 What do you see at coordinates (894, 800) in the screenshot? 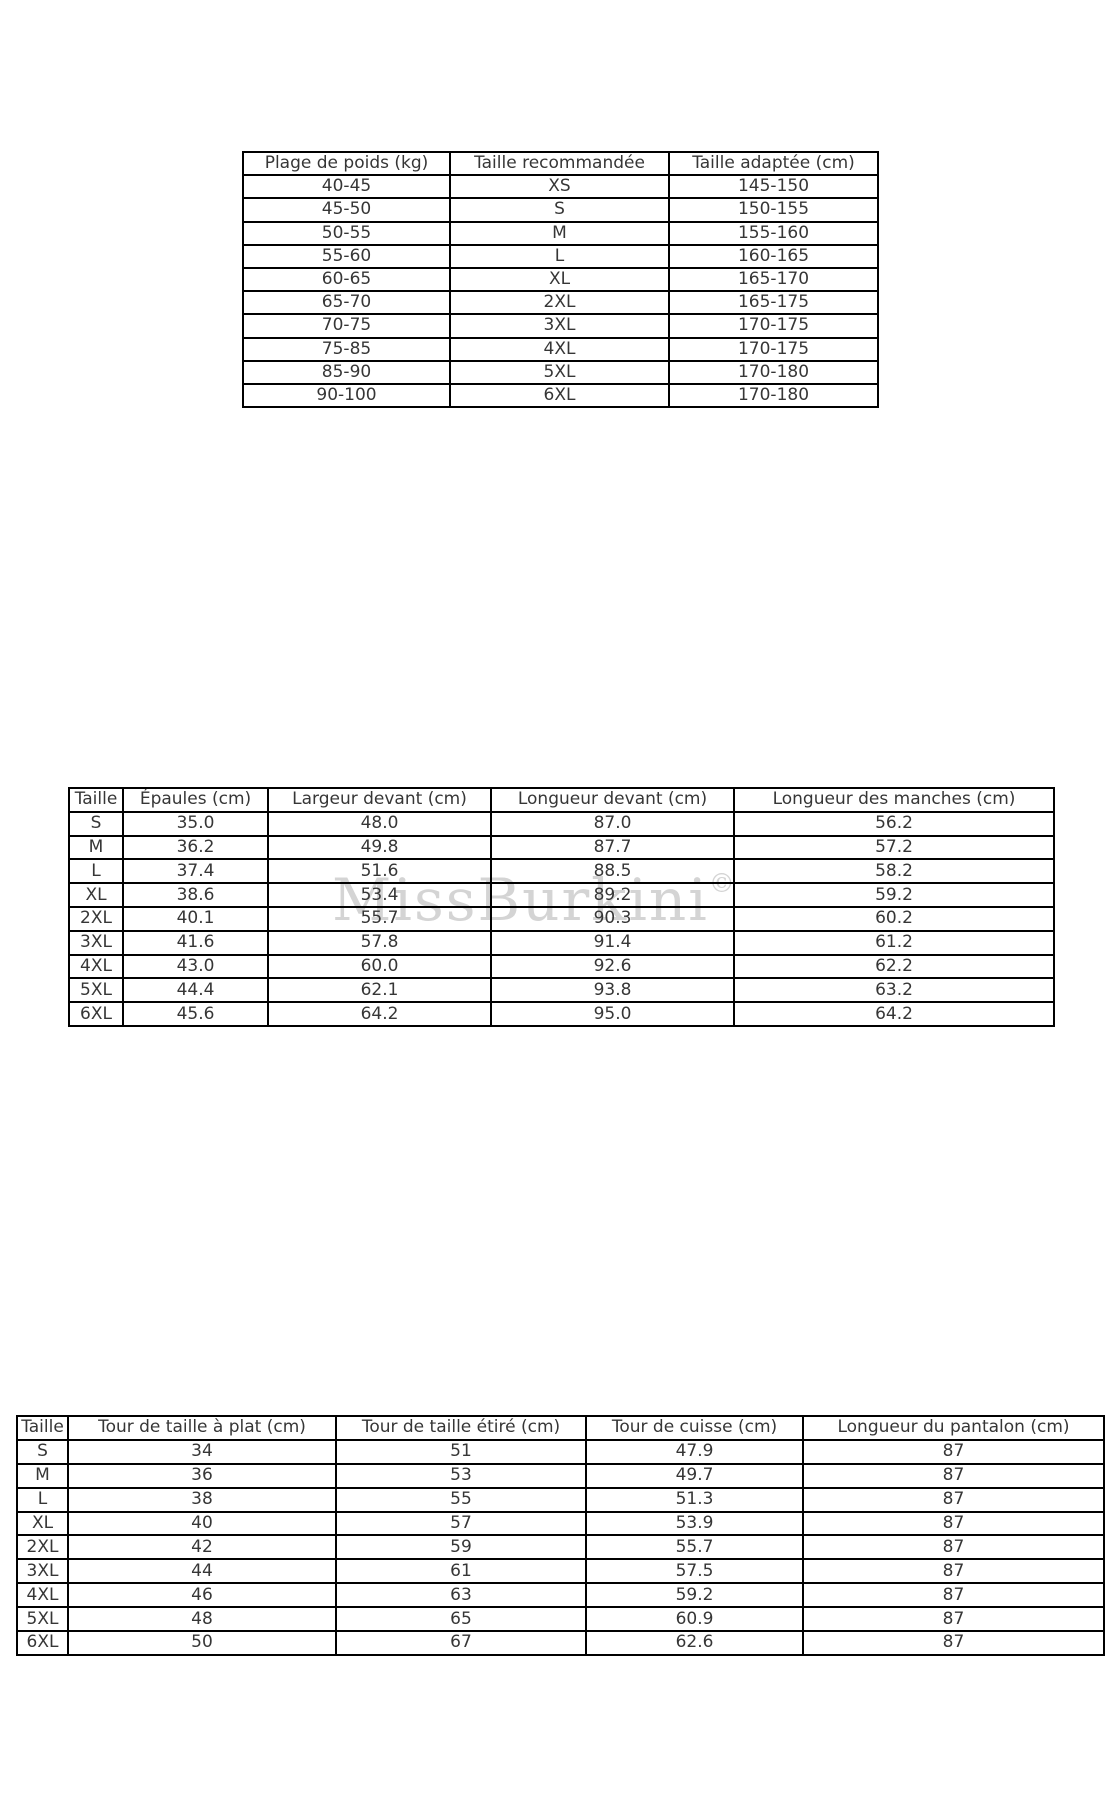
I see `column-header: Longueur des manches (cm)` at bounding box center [894, 800].